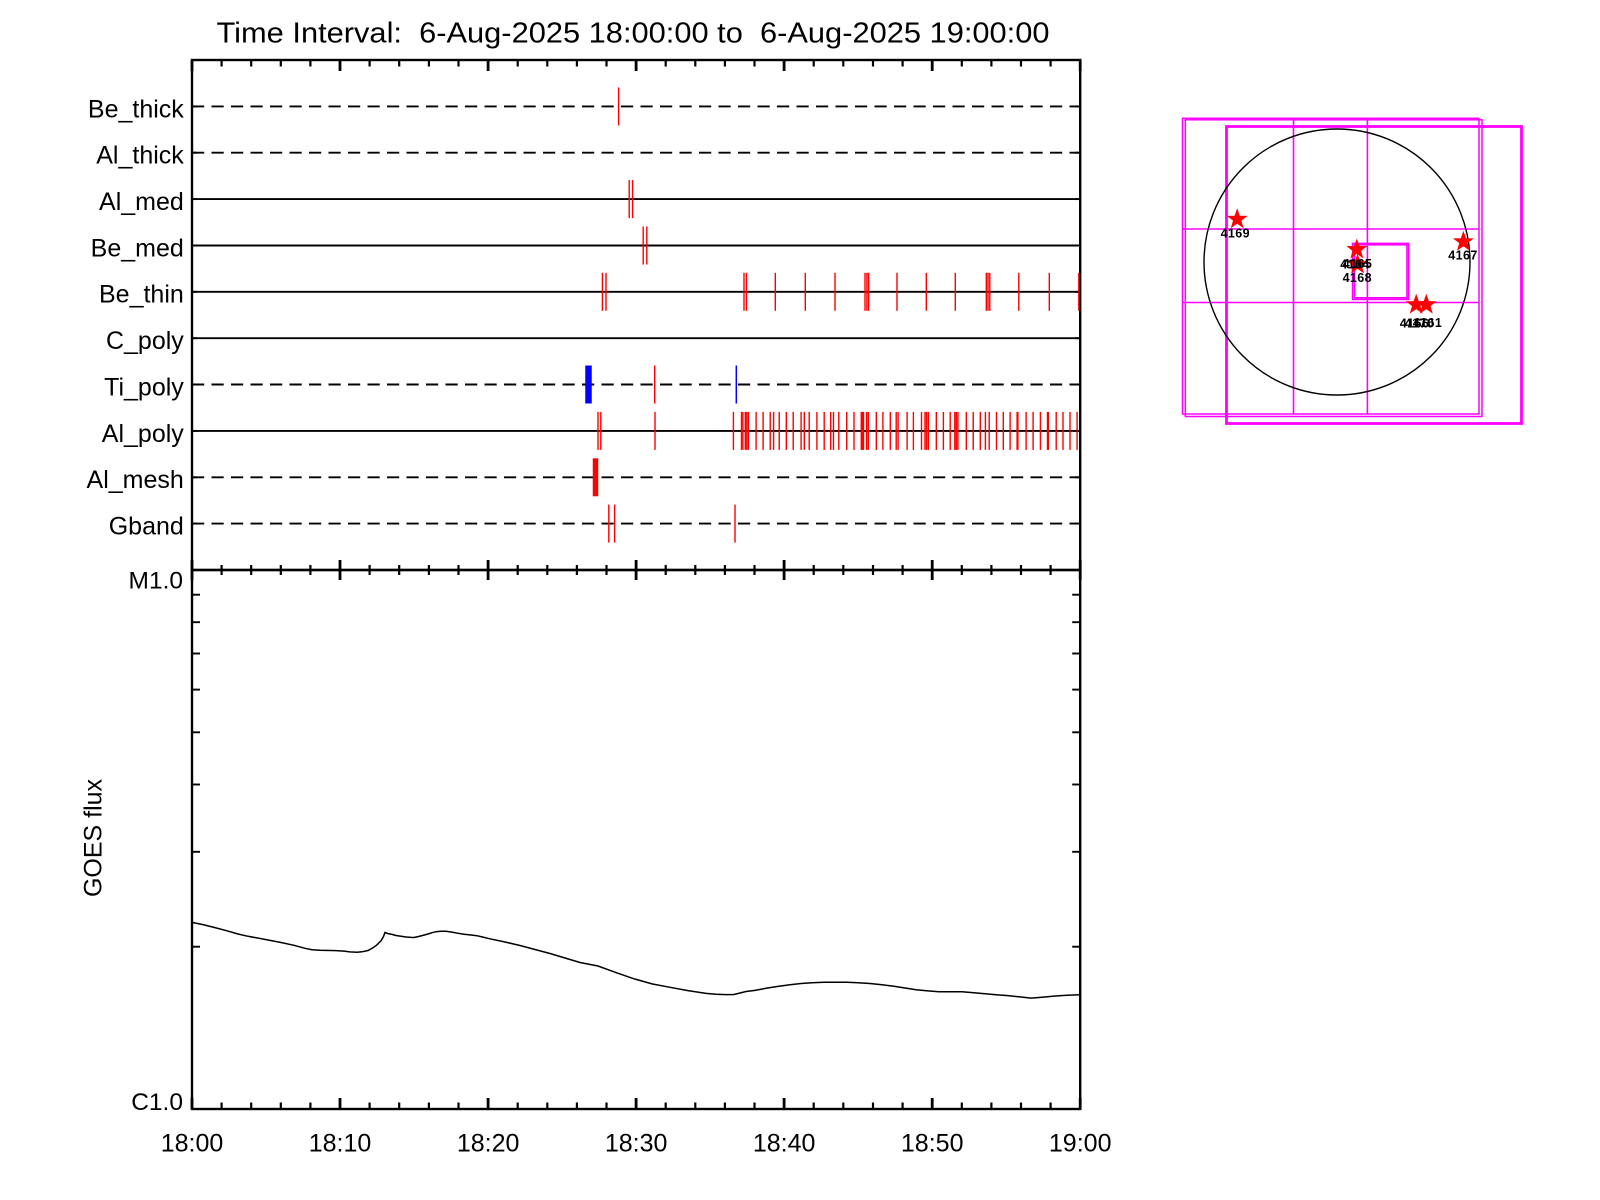  I want to click on svg-text: 4169, so click(1235, 233).